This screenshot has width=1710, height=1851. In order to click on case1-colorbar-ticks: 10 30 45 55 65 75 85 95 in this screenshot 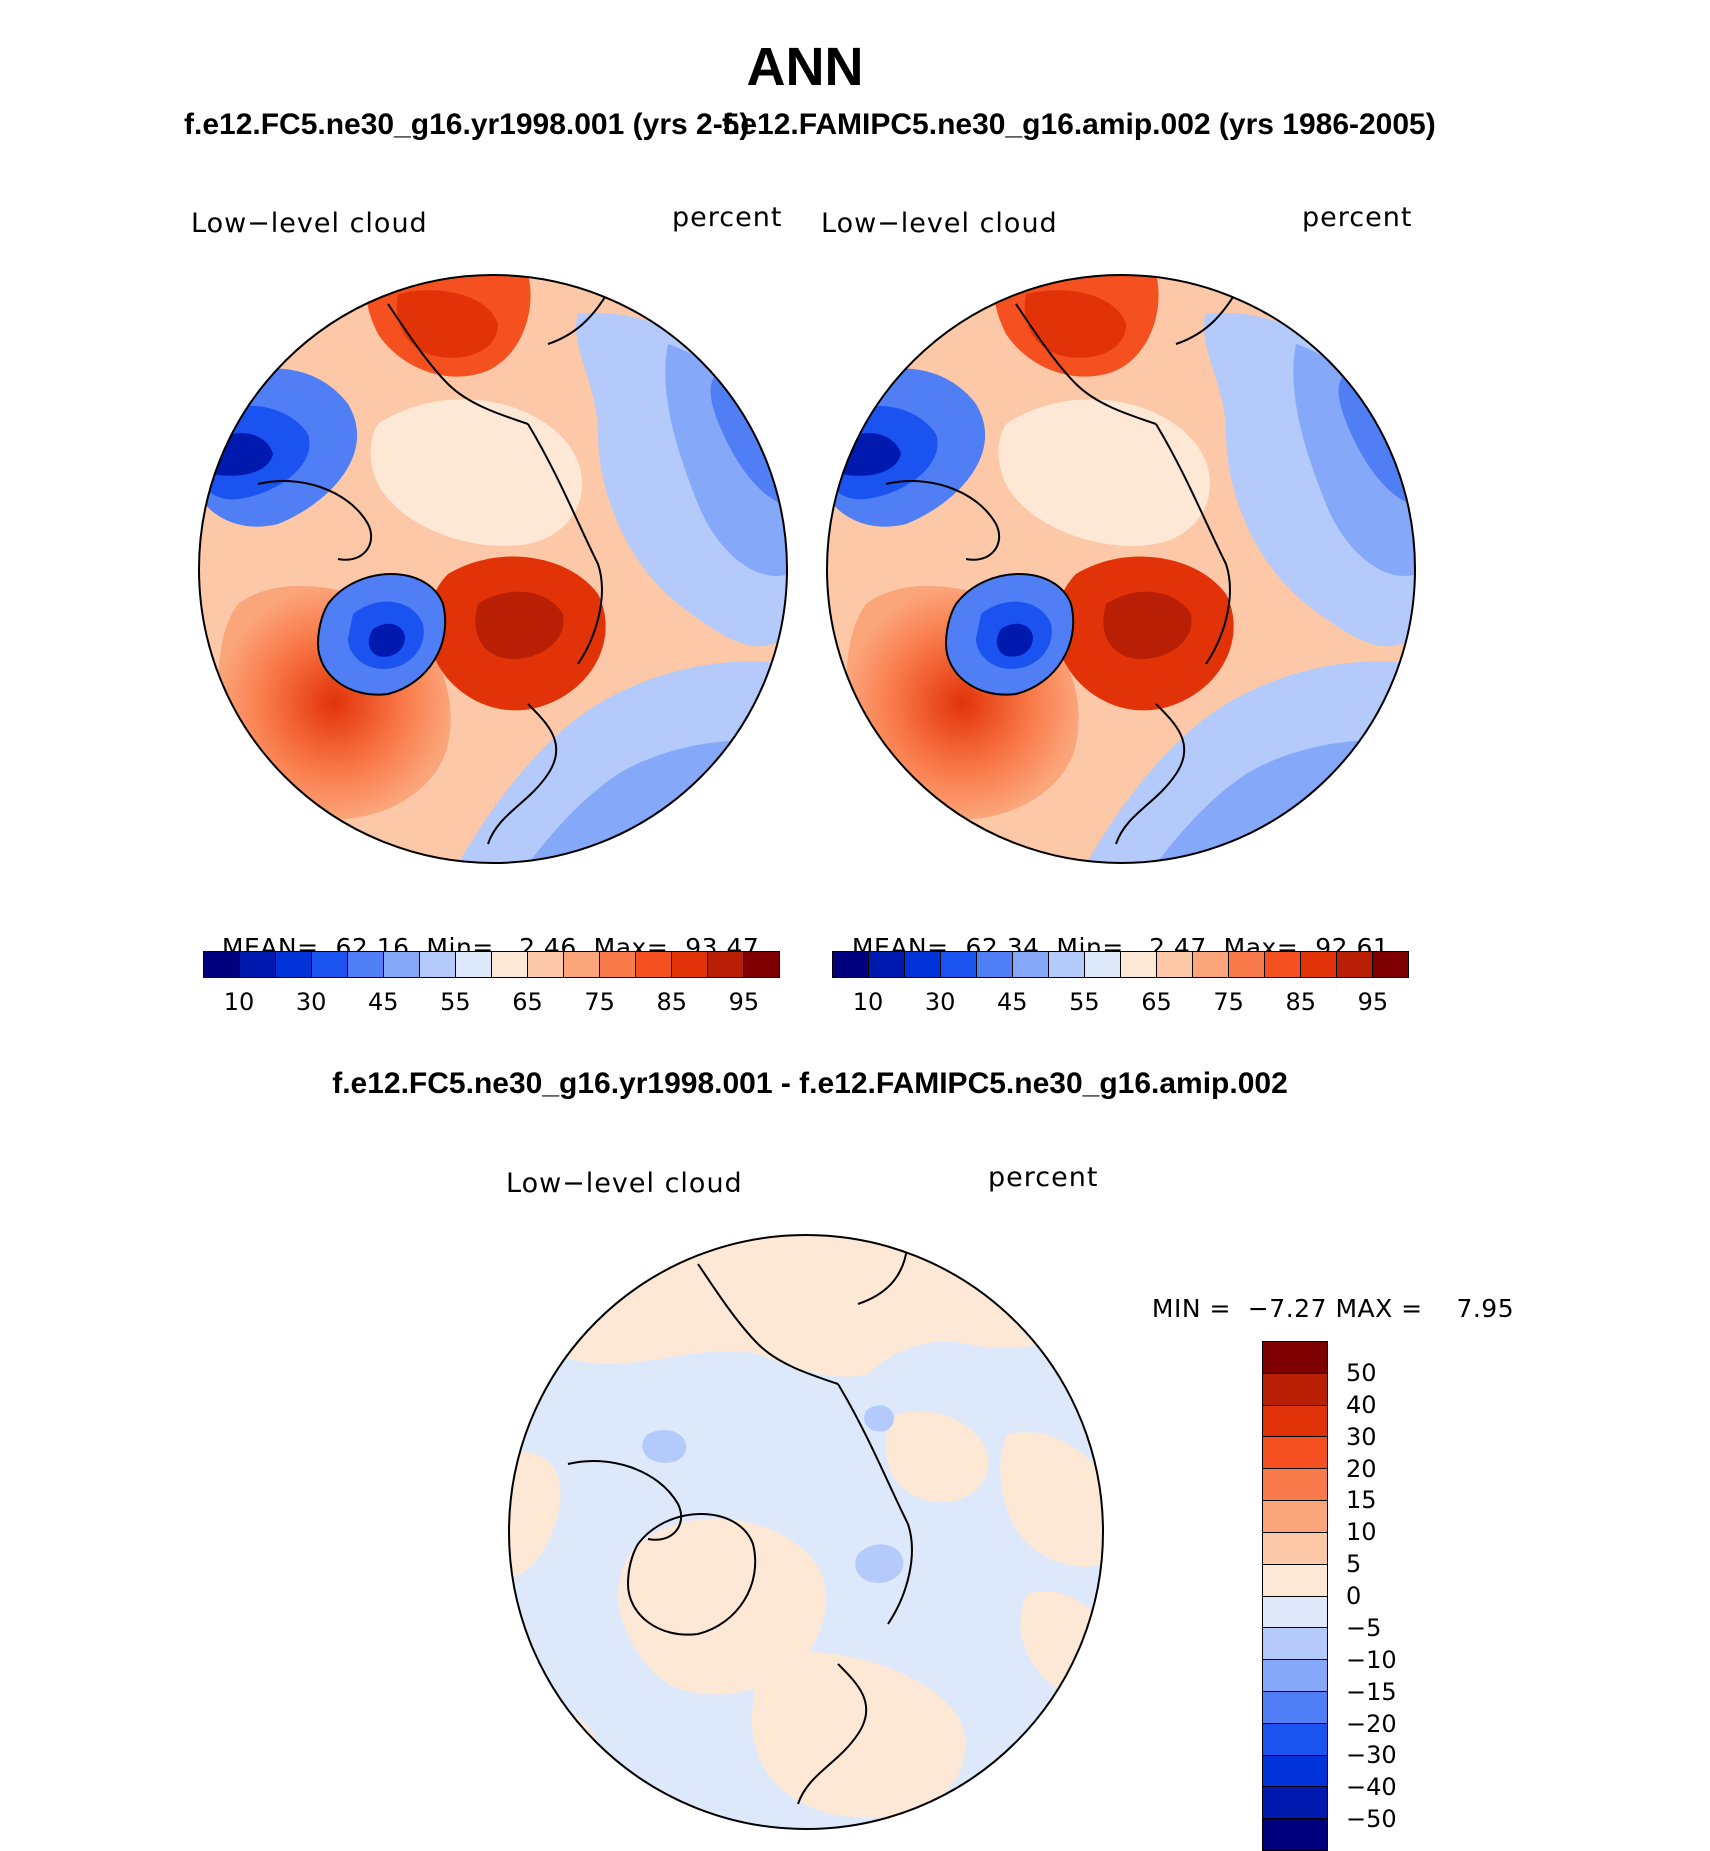, I will do `click(491, 1003)`.